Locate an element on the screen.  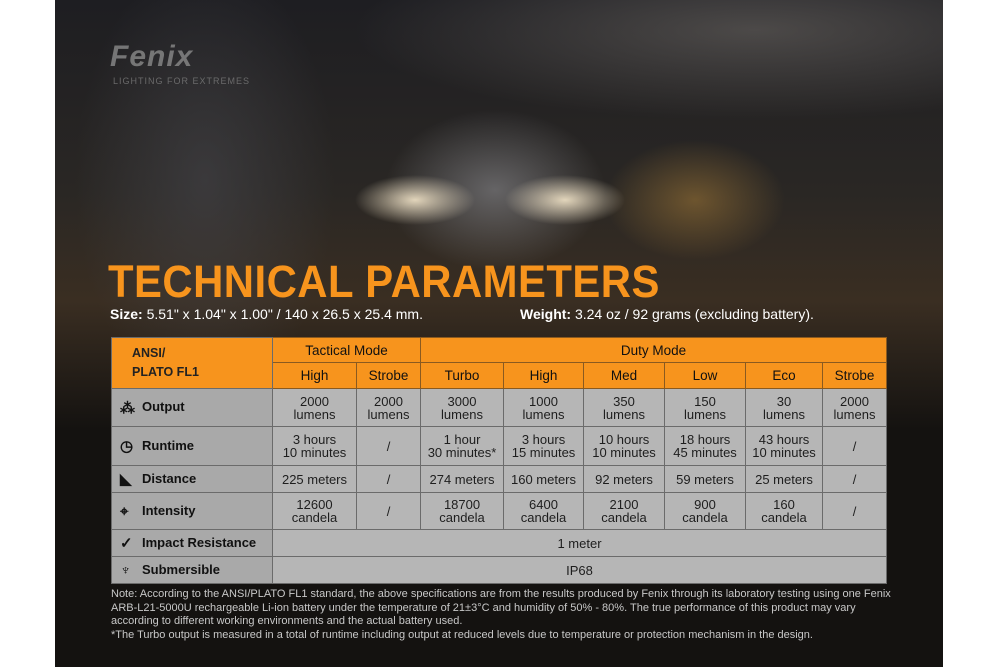
mode-header: Med is located at coordinates (624, 375).